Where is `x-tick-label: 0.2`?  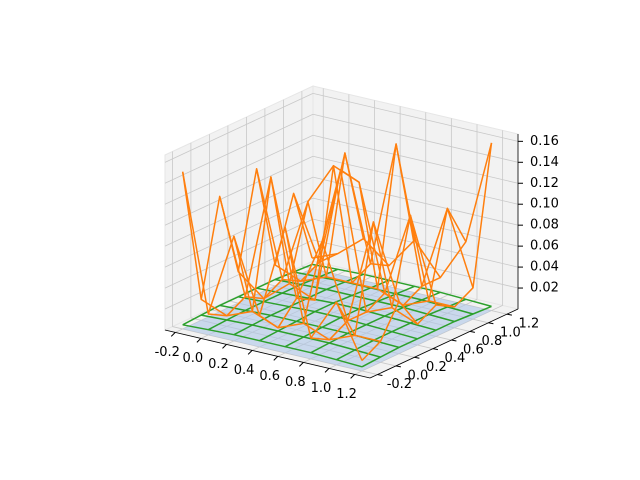
x-tick-label: 0.2 is located at coordinates (218, 364).